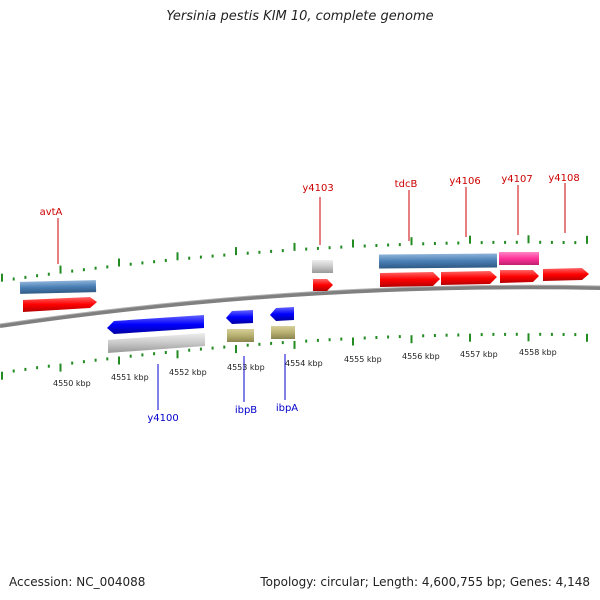 The height and width of the screenshot is (600, 600). What do you see at coordinates (519, 276) in the screenshot?
I see `cds-y4107` at bounding box center [519, 276].